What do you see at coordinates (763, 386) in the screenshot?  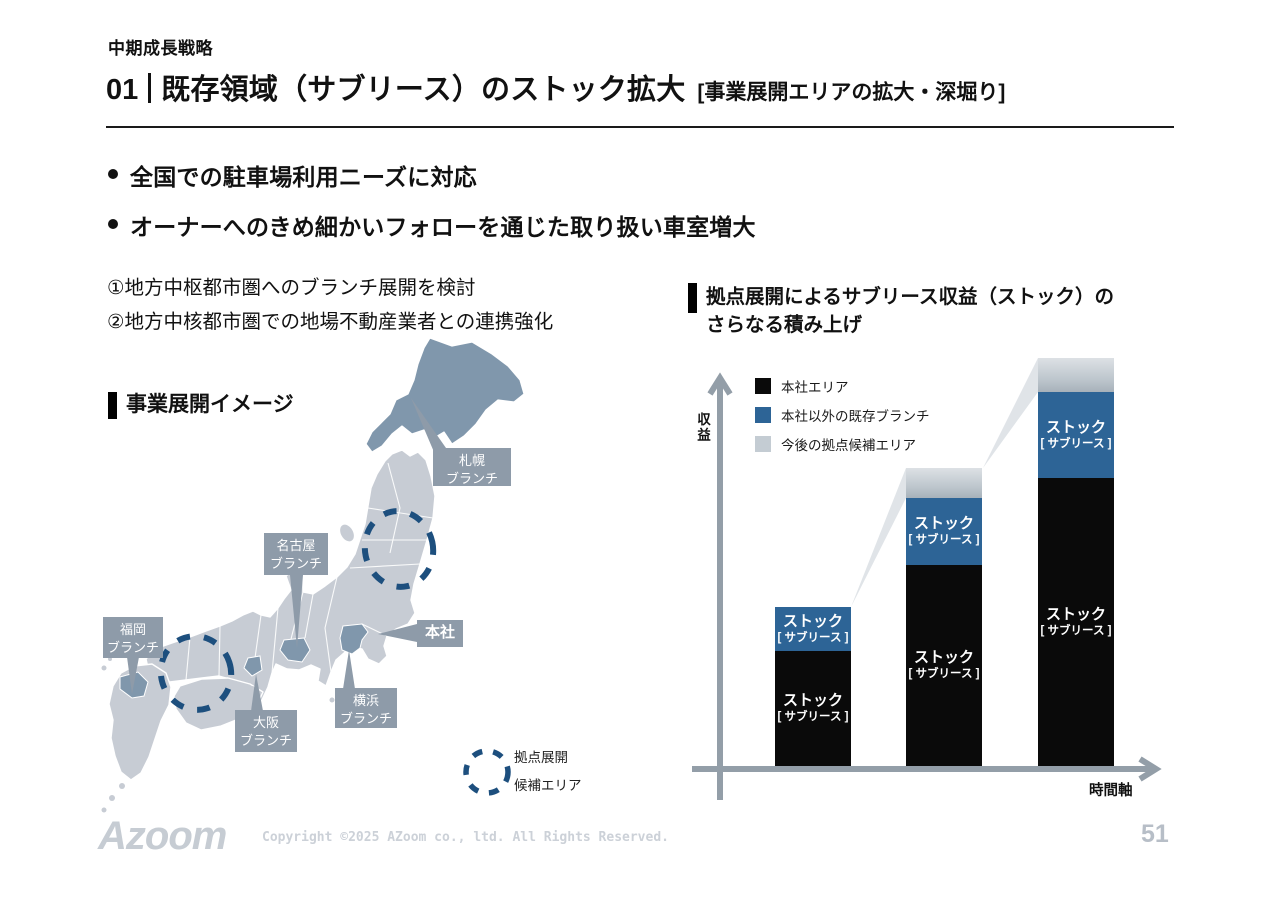 I see `legend-swatch-hq` at bounding box center [763, 386].